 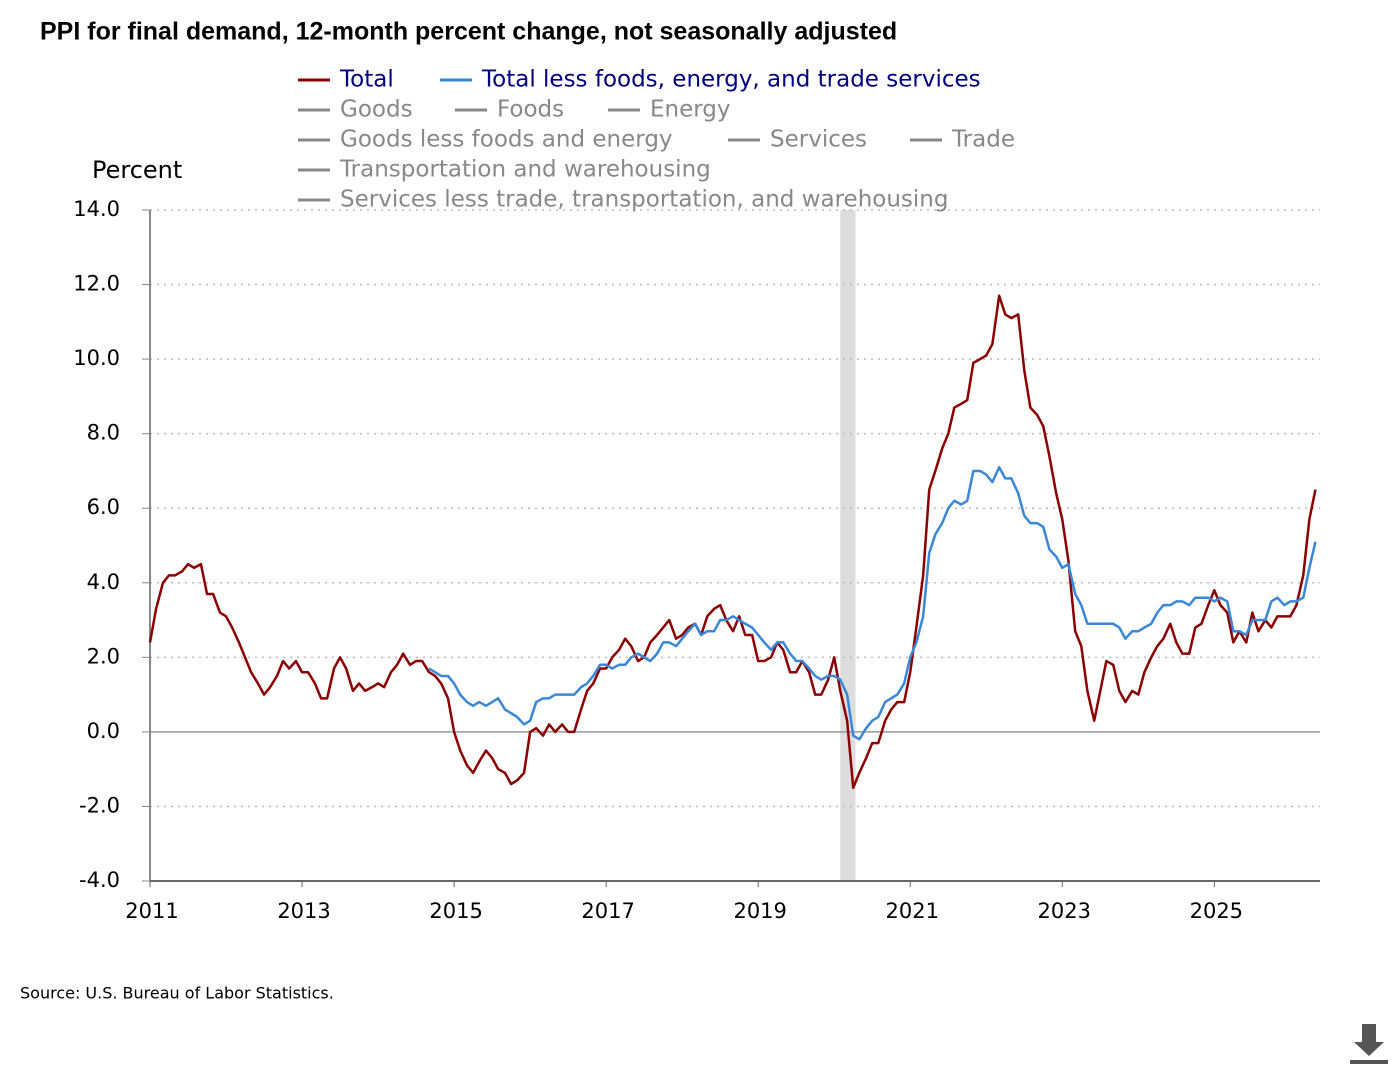 What do you see at coordinates (96, 209) in the screenshot?
I see `y-tick-label: 14.0` at bounding box center [96, 209].